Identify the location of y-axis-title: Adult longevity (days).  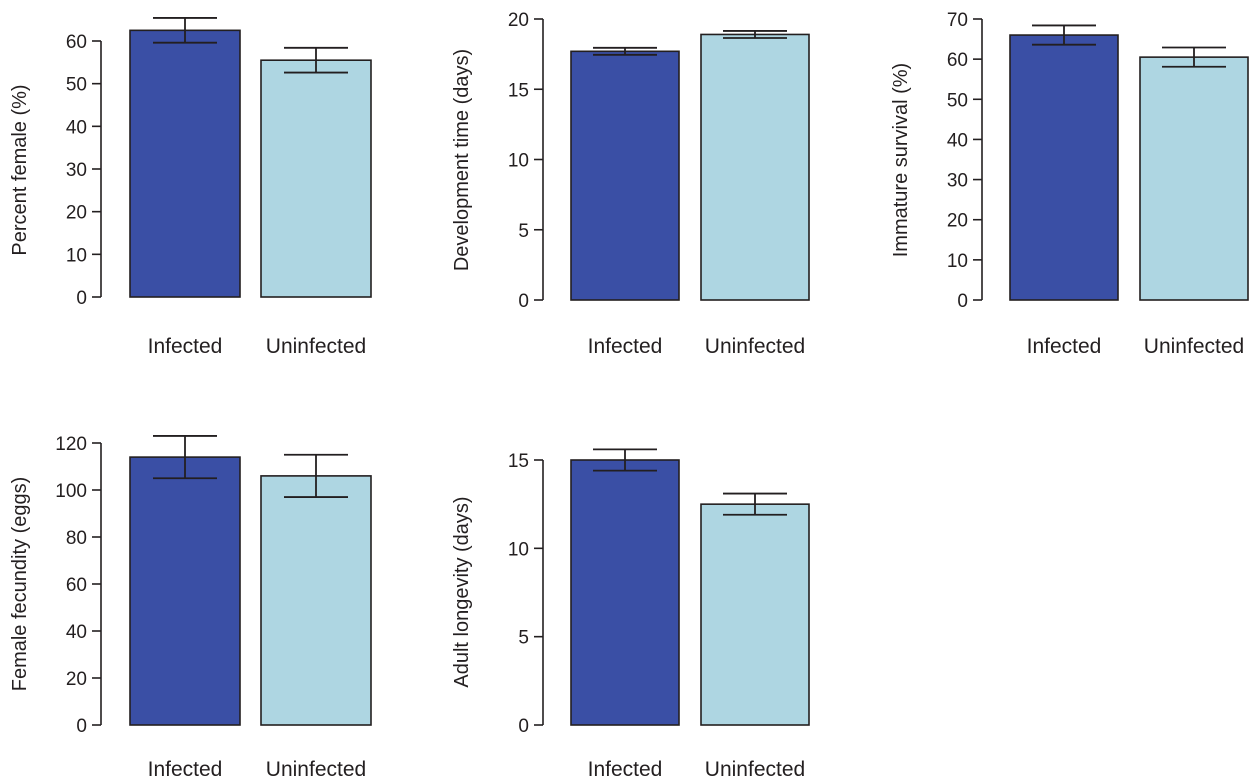
(462, 591).